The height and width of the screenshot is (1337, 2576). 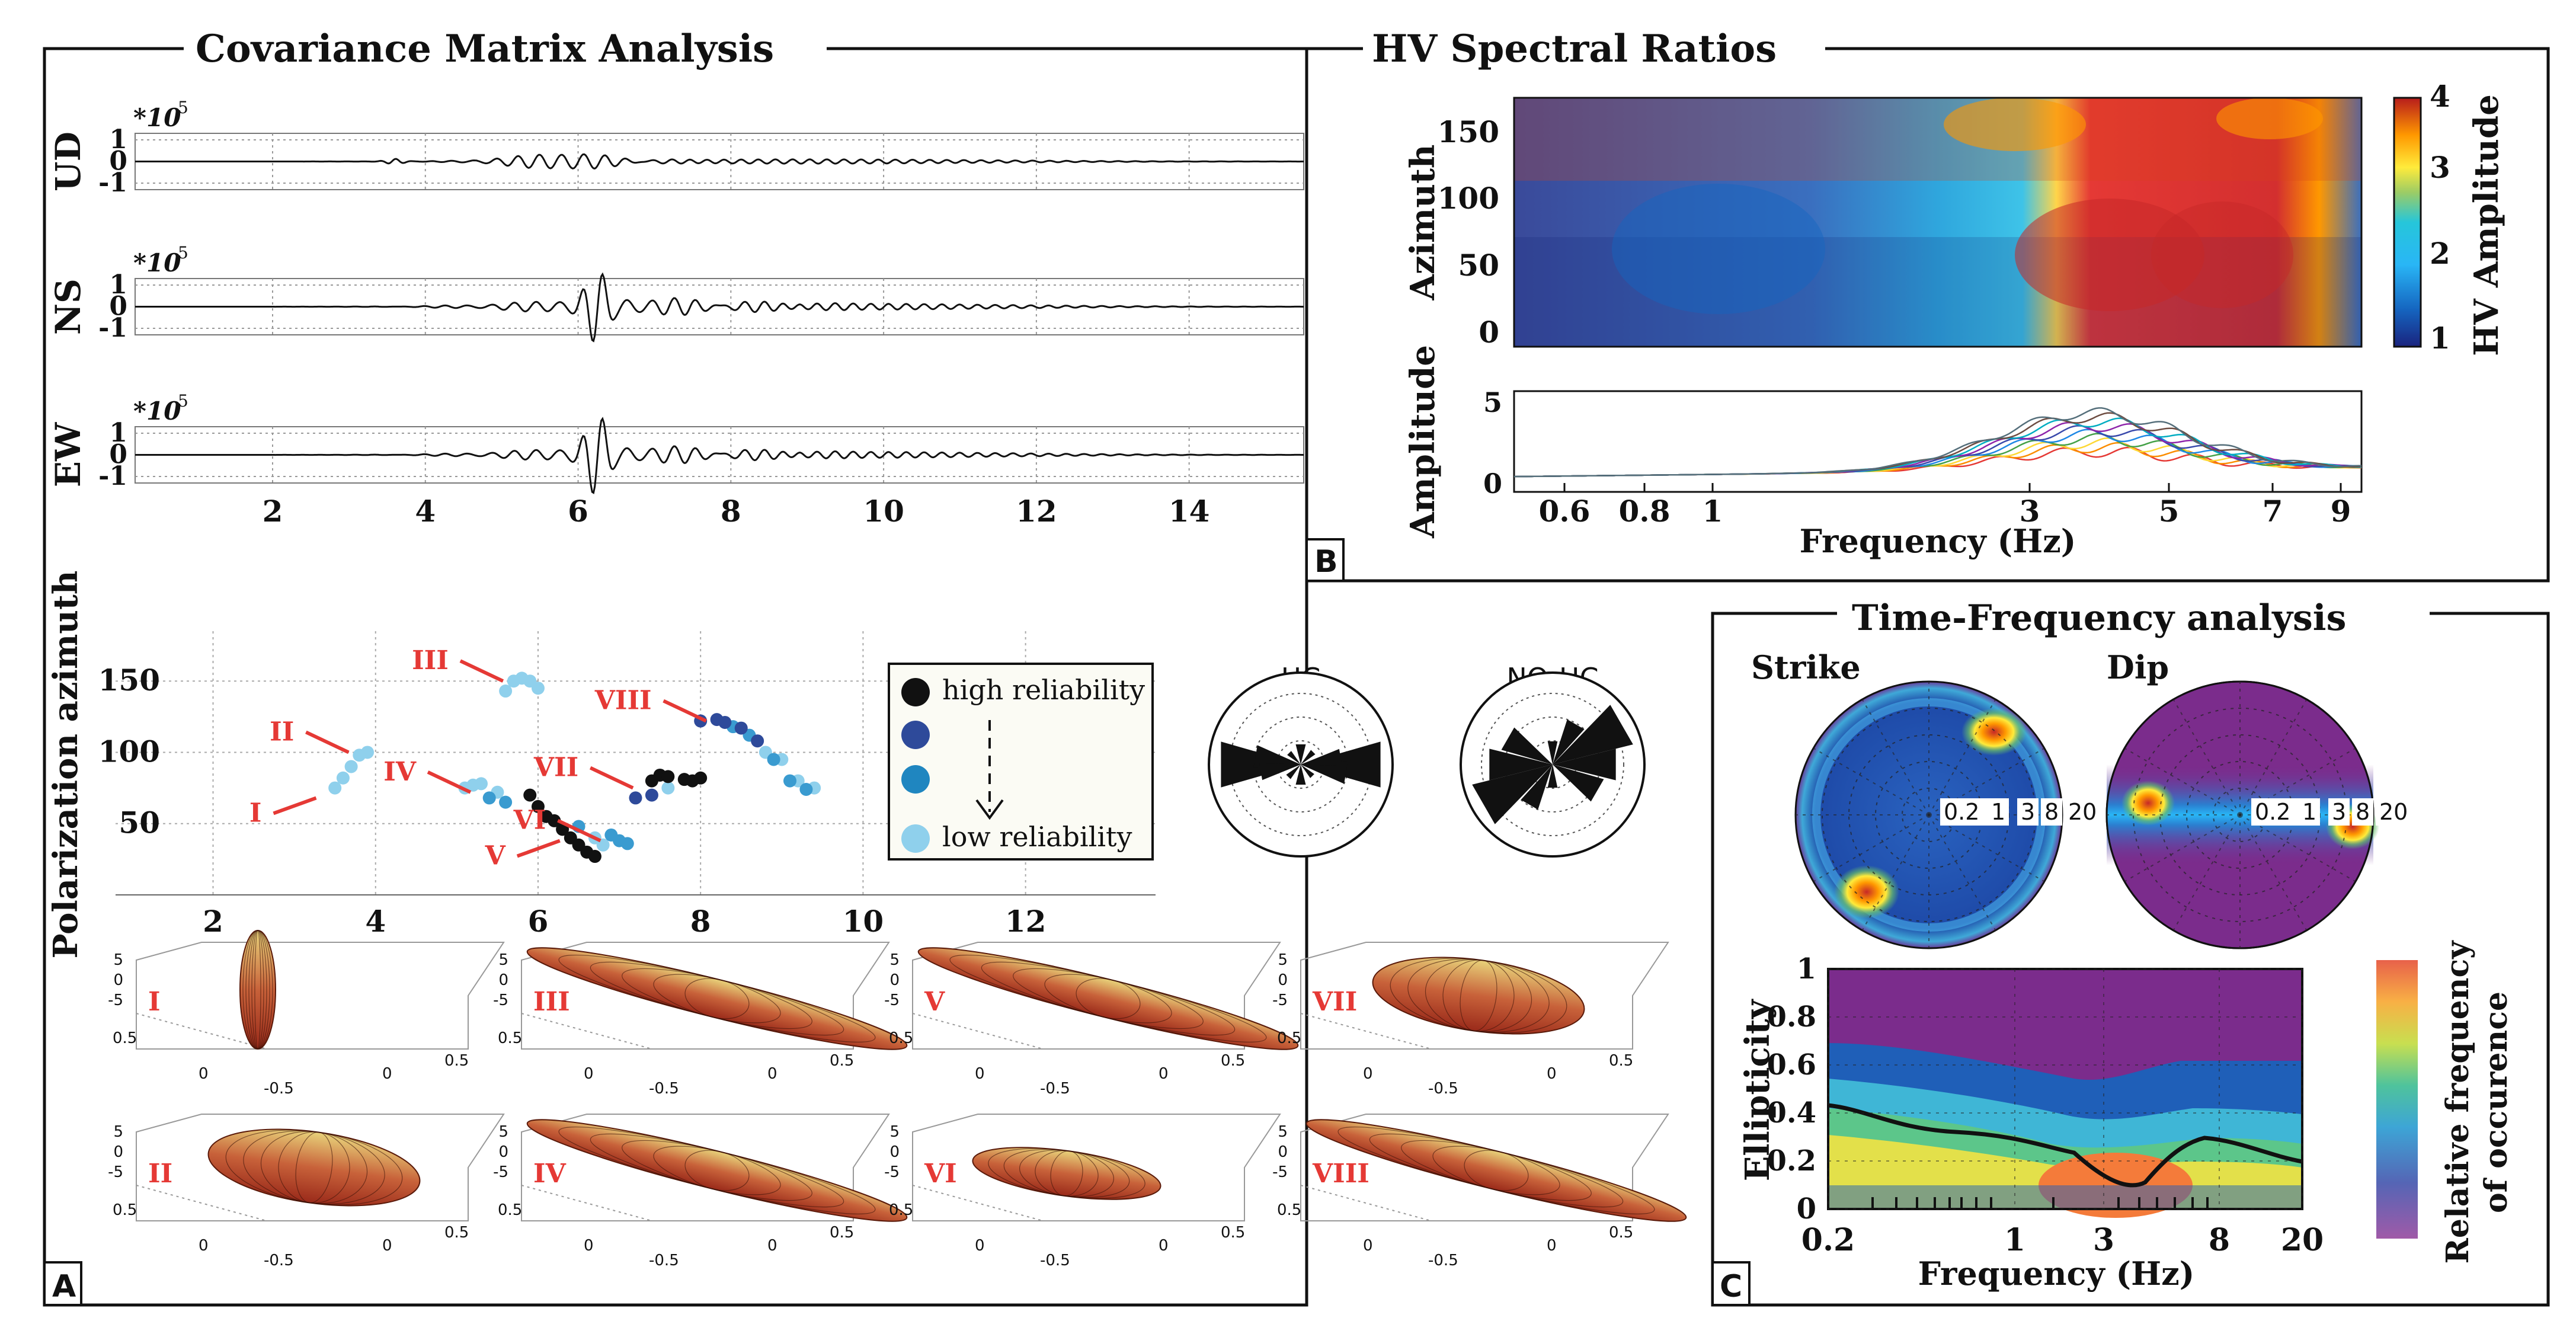 What do you see at coordinates (1422, 442) in the screenshot?
I see `hv-amplitude-label: Amplitude` at bounding box center [1422, 442].